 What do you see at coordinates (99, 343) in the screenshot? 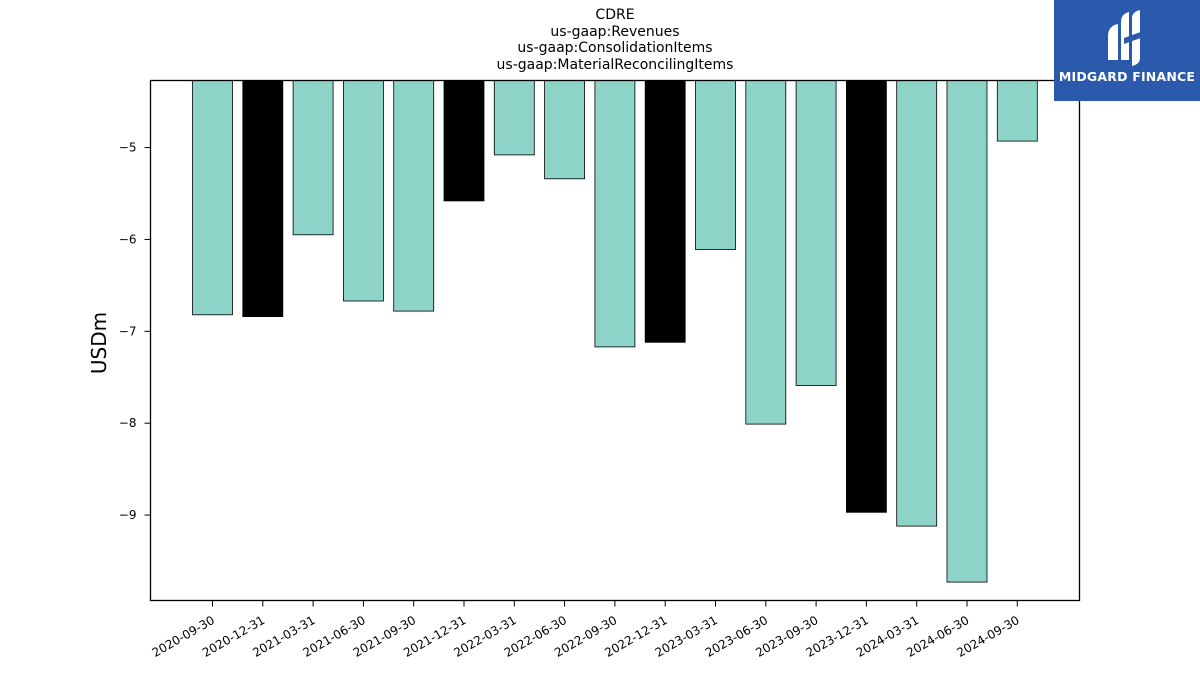
I see `y-axis-label: USDm` at bounding box center [99, 343].